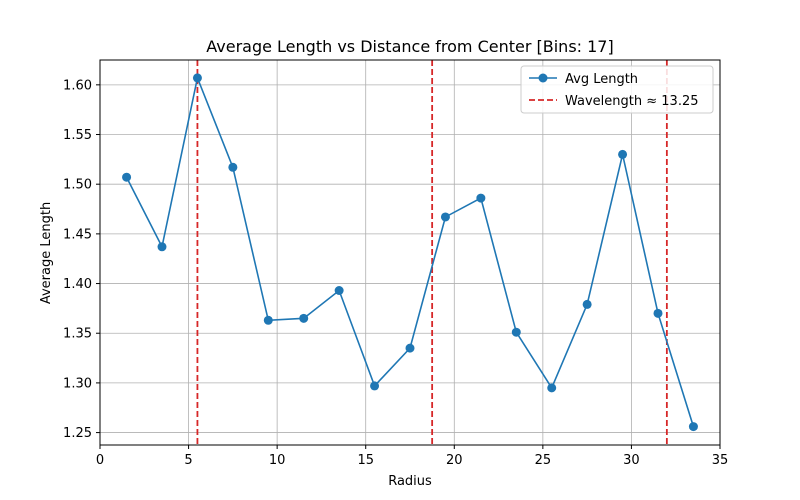  Describe the element at coordinates (100, 460) in the screenshot. I see `x-tick-label: 0` at that location.